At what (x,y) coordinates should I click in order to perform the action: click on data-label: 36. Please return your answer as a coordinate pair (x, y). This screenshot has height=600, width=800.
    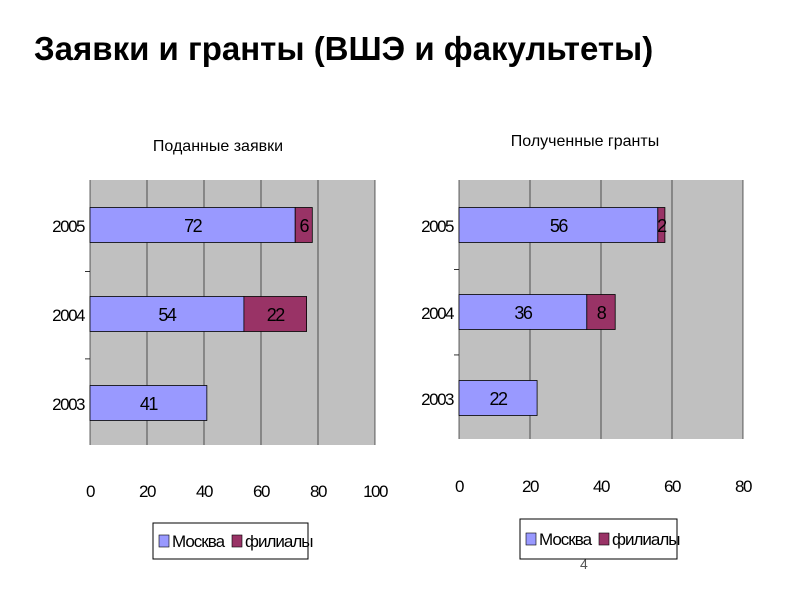
    Looking at the image, I should click on (523, 313).